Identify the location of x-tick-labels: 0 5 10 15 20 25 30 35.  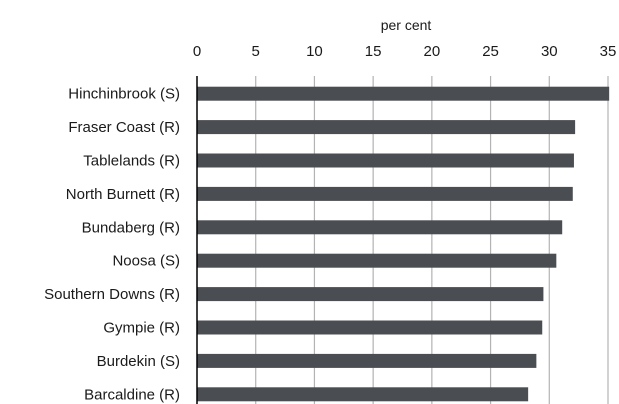
(405, 51).